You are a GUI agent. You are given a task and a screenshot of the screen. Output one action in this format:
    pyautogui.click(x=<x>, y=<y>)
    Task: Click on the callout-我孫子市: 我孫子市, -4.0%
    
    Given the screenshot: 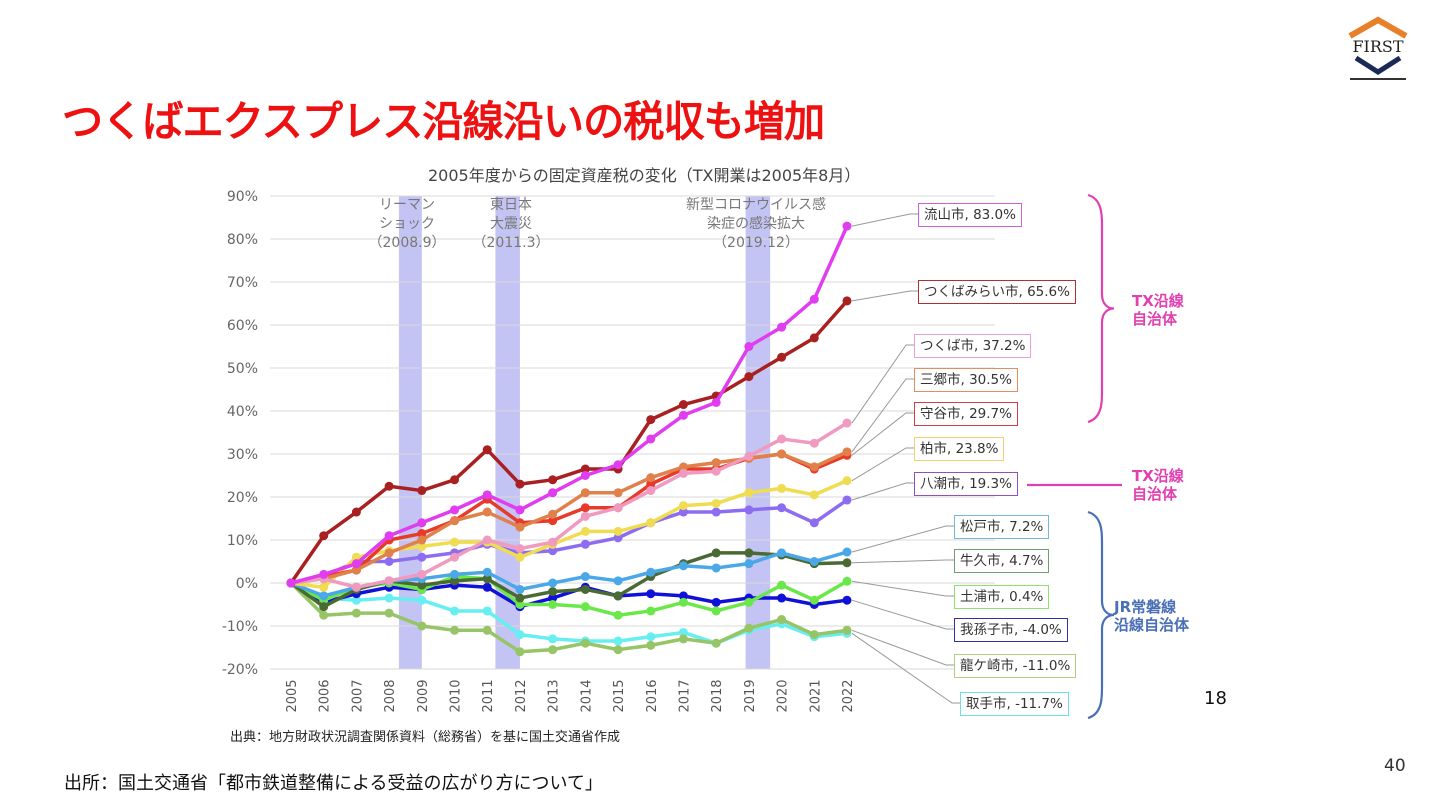 What is the action you would take?
    pyautogui.click(x=1011, y=630)
    